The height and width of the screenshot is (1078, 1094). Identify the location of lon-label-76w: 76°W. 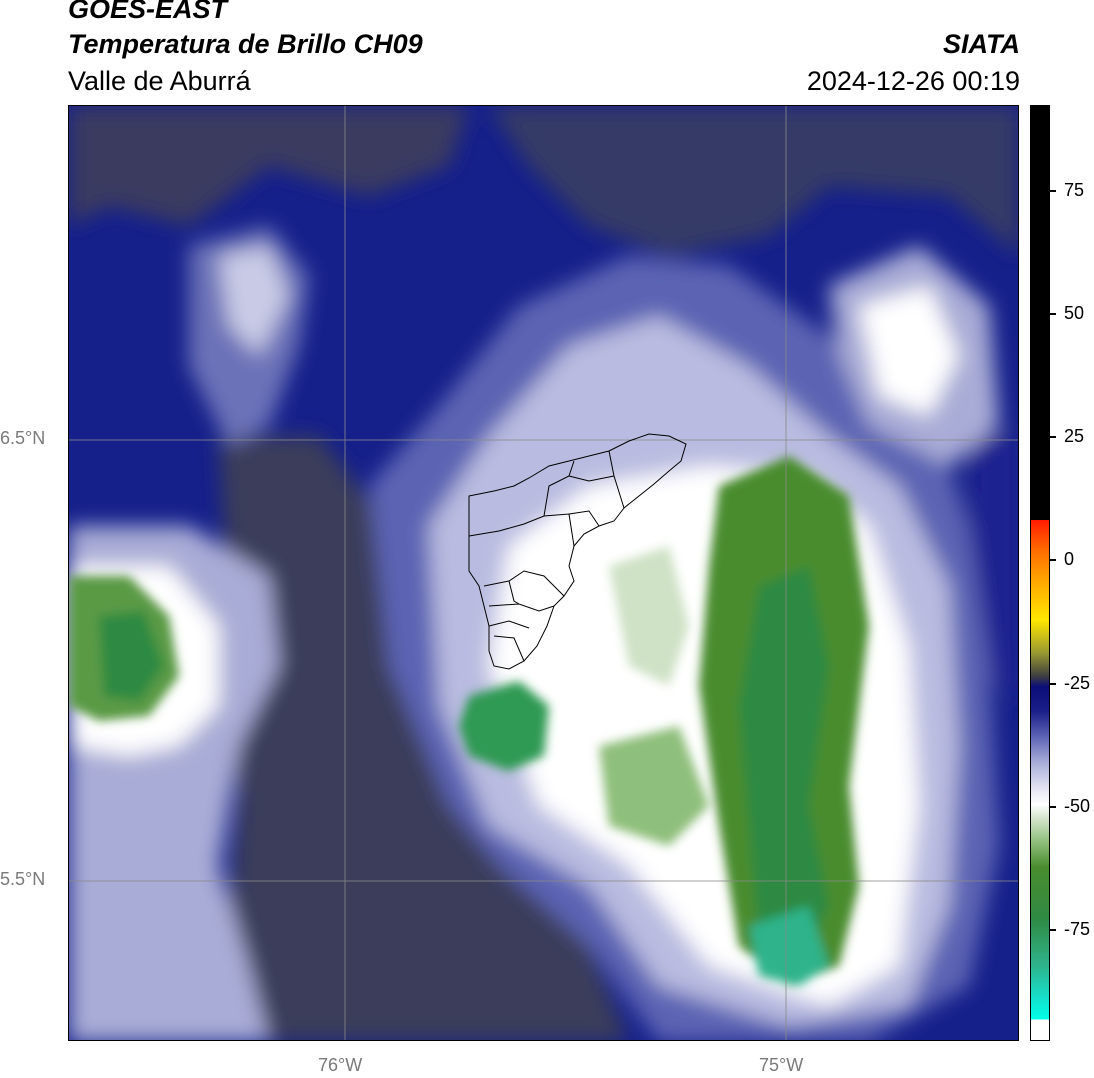
(340, 1065).